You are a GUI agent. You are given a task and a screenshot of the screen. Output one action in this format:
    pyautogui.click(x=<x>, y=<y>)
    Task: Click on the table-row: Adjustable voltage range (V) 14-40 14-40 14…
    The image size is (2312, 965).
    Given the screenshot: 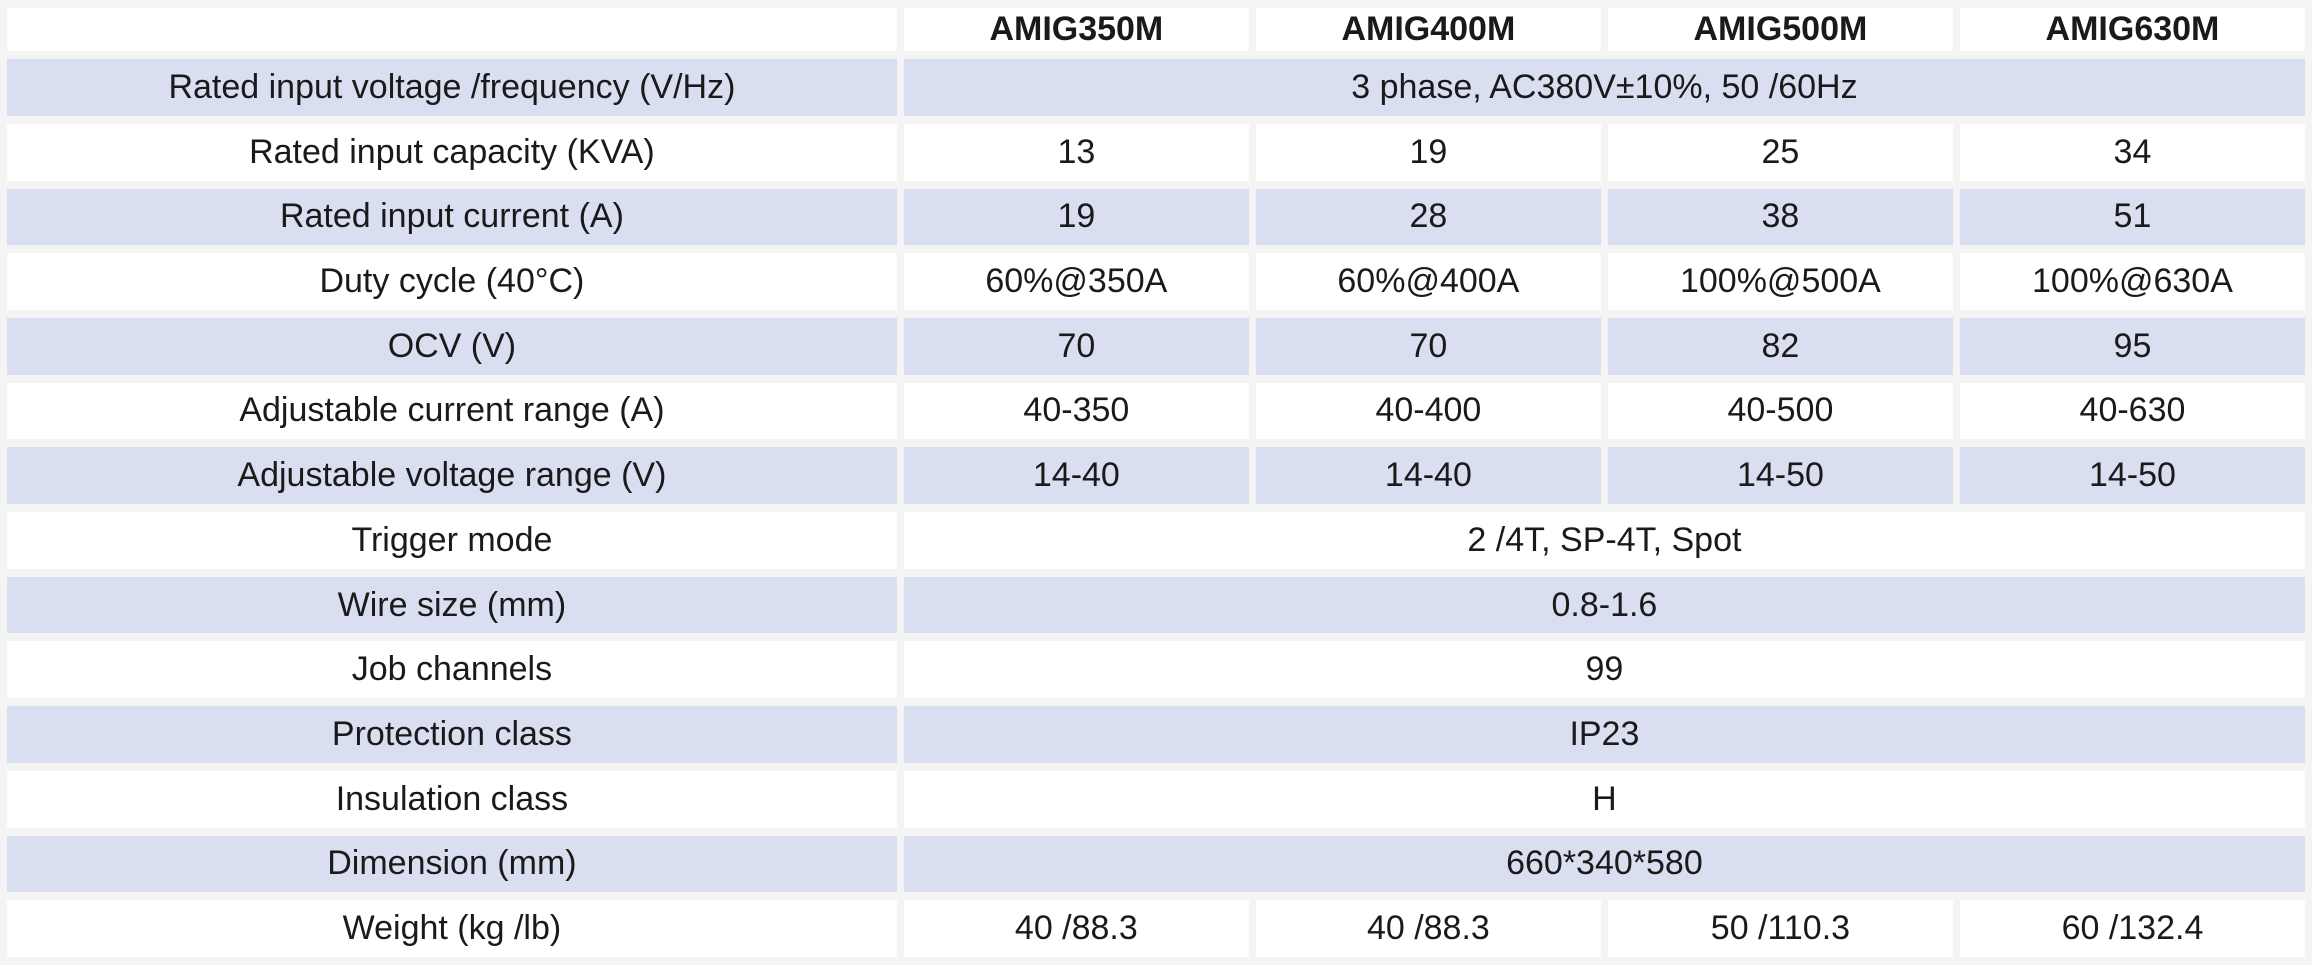 What is the action you would take?
    pyautogui.click(x=1156, y=476)
    